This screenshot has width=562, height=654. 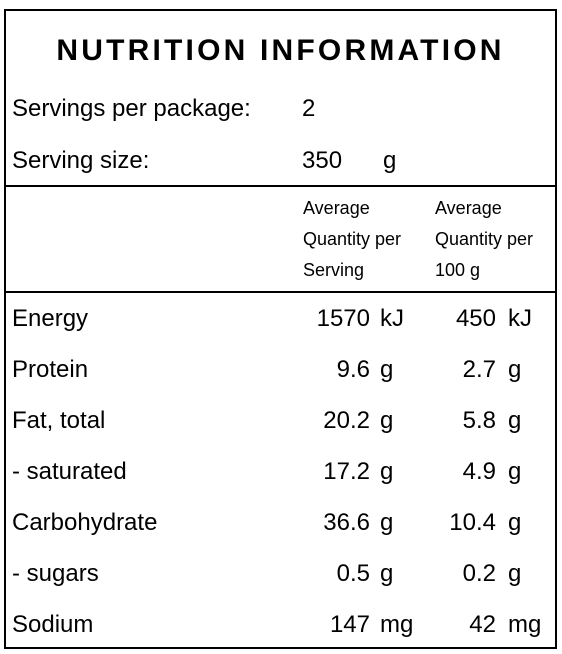 What do you see at coordinates (309, 108) in the screenshot?
I see `servings-value: 2` at bounding box center [309, 108].